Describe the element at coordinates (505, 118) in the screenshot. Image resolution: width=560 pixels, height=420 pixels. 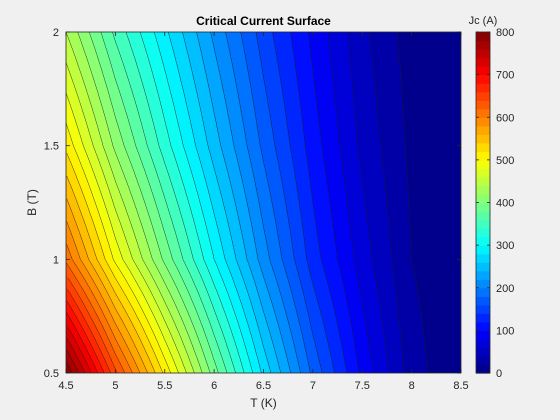
I see `colorbar-tick-label: 600` at that location.